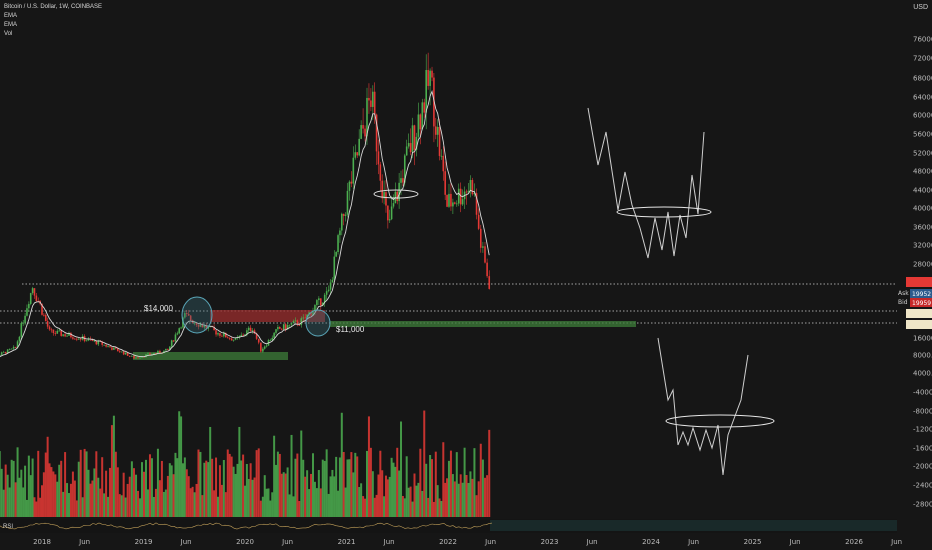 This screenshot has width=932, height=550. What do you see at coordinates (396, 194) in the screenshot?
I see `pattern-ellipse-2021` at bounding box center [396, 194].